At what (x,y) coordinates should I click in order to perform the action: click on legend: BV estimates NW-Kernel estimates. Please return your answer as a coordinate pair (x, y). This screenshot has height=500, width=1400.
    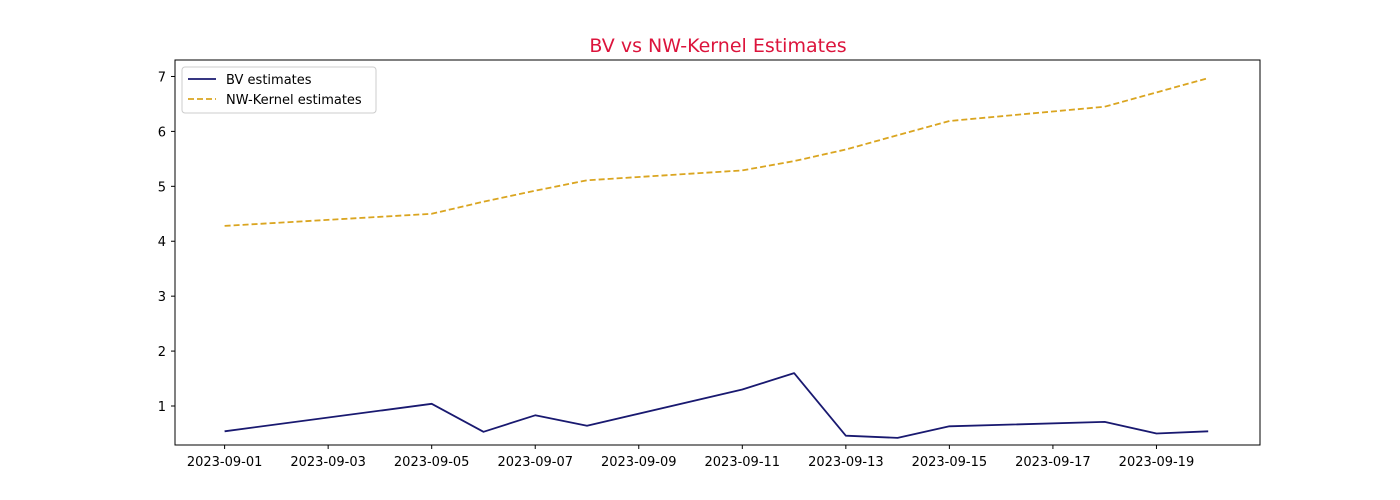
    Looking at the image, I should click on (279, 90).